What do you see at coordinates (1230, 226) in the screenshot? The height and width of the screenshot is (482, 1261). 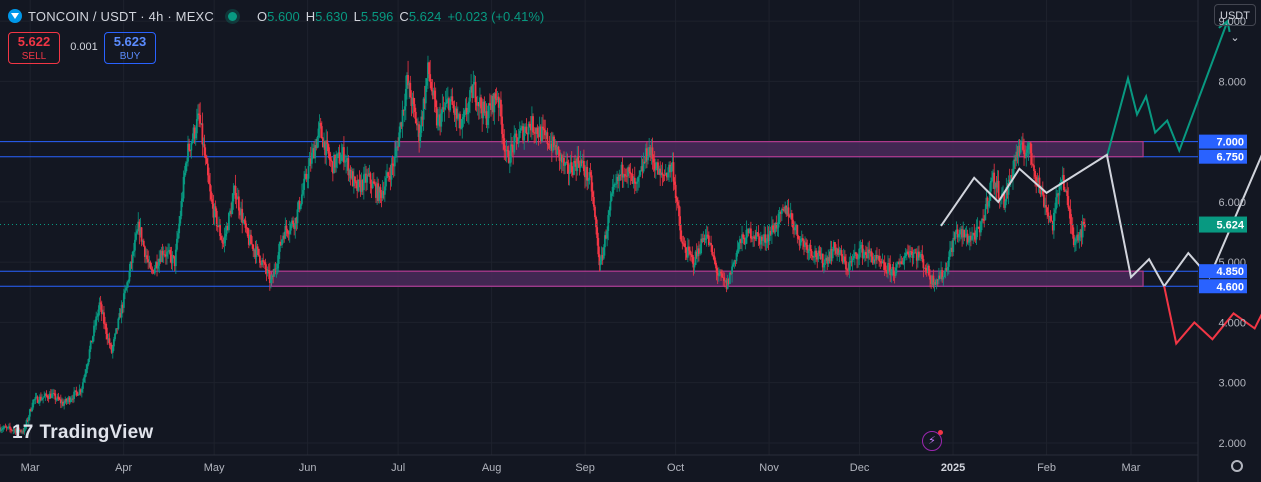 I see `current-price-label: 5.624` at bounding box center [1230, 226].